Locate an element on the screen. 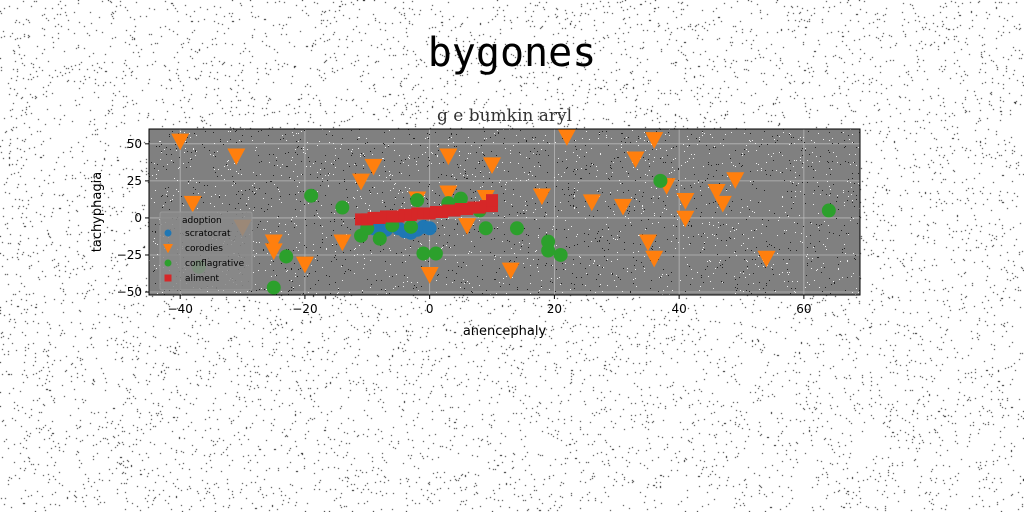 The width and height of the screenshot is (1024, 512). legend-label-aliment: aliment is located at coordinates (202, 279).